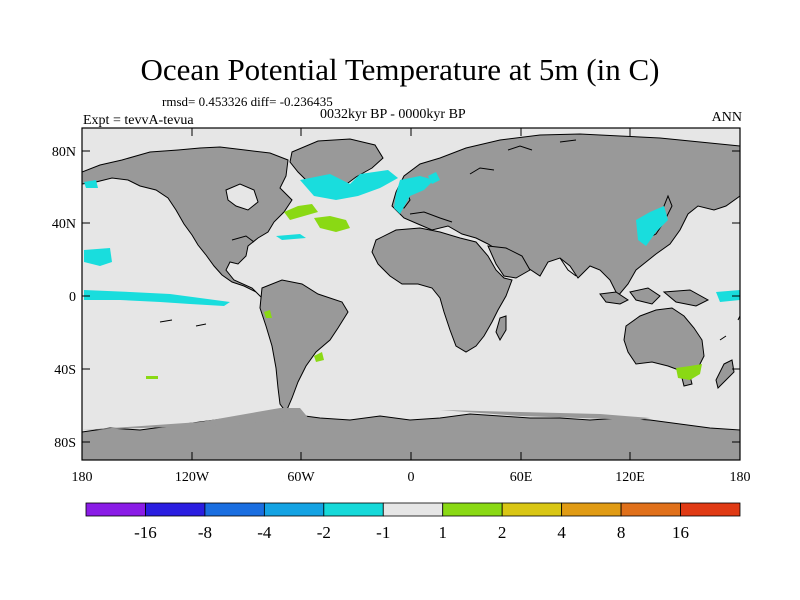 This screenshot has height=600, width=800. I want to click on lon-label-120w: 120W, so click(192, 477).